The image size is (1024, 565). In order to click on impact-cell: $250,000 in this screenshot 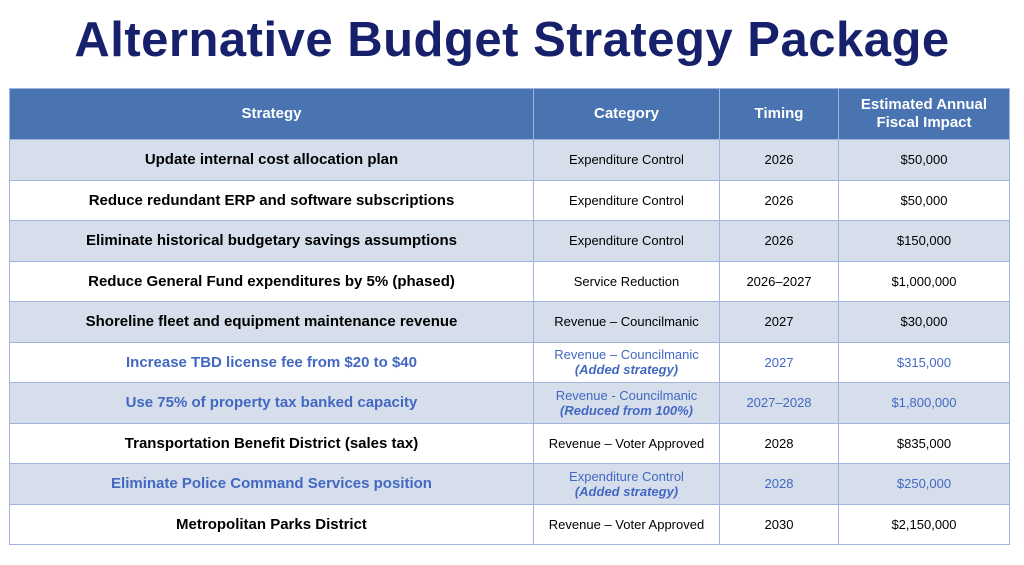, I will do `click(924, 484)`.